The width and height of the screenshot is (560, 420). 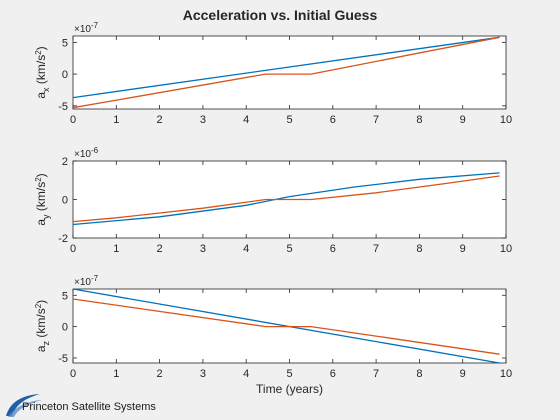 I want to click on y-tick-label: 2, so click(x=65, y=162).